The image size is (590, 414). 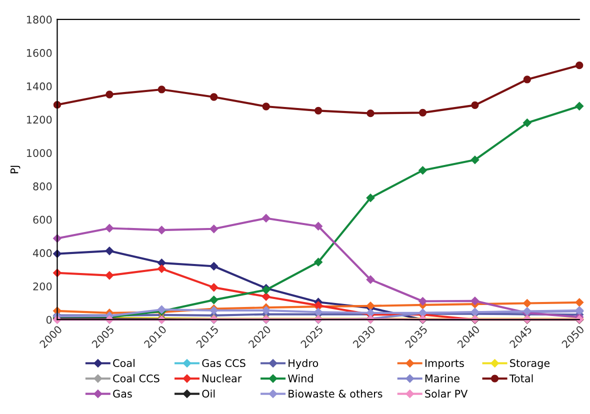 What do you see at coordinates (123, 363) in the screenshot?
I see `legend-label: Coal` at bounding box center [123, 363].